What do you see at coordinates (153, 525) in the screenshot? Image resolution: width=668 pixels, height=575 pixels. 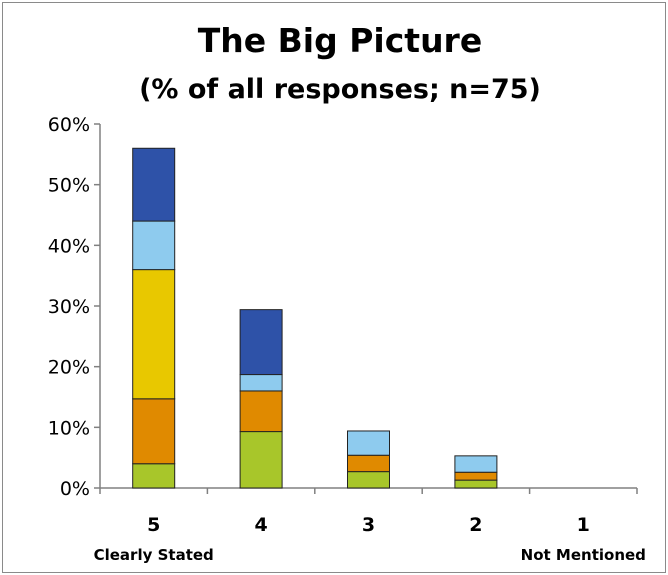 I see `x-tick-label: 5` at bounding box center [153, 525].